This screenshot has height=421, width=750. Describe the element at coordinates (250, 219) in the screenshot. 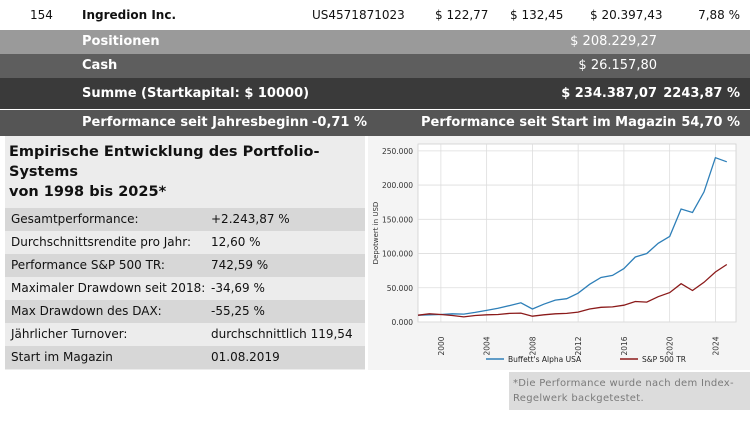

I see `stat-value: +2.243,87 %` at that location.